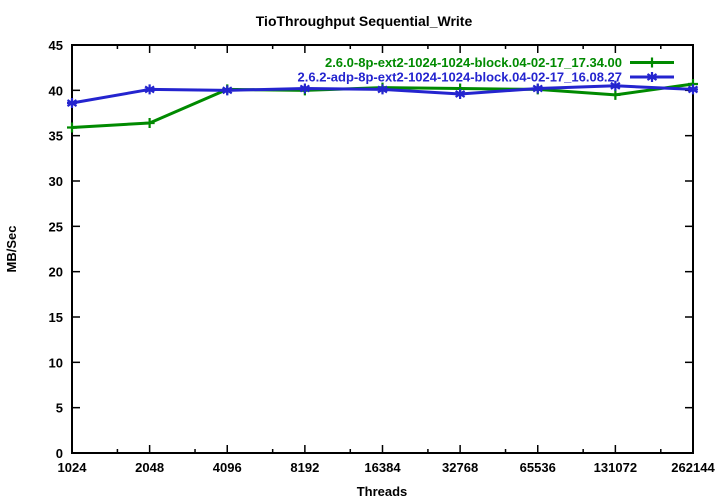 The height and width of the screenshot is (504, 720). Describe the element at coordinates (382, 467) in the screenshot. I see `x-tick-label: 16384` at that location.